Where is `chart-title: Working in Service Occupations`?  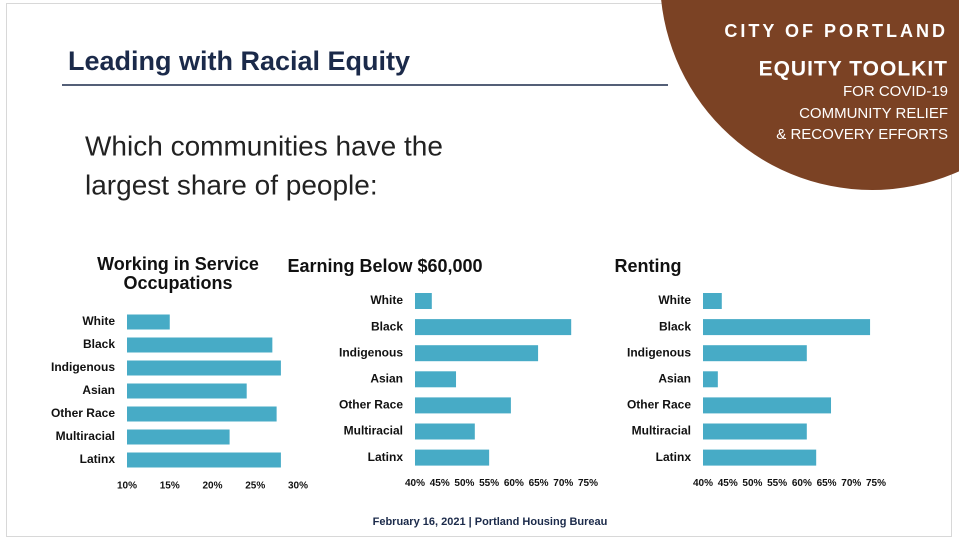 chart-title: Working in Service Occupations is located at coordinates (178, 273).